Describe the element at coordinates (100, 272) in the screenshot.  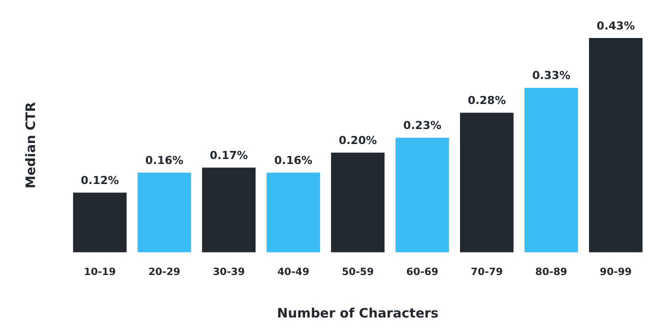
I see `x-tick-label: 10-19` at that location.